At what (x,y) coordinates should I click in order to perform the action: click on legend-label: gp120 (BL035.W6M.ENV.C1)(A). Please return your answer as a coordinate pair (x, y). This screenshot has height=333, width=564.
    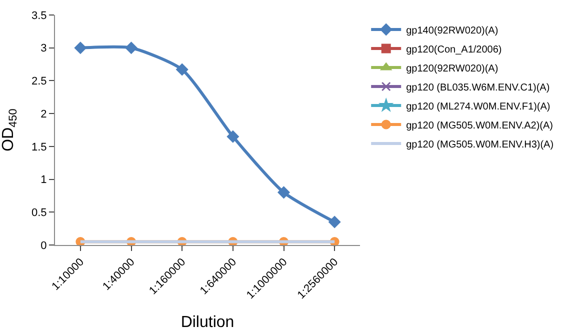
    Looking at the image, I should click on (478, 88).